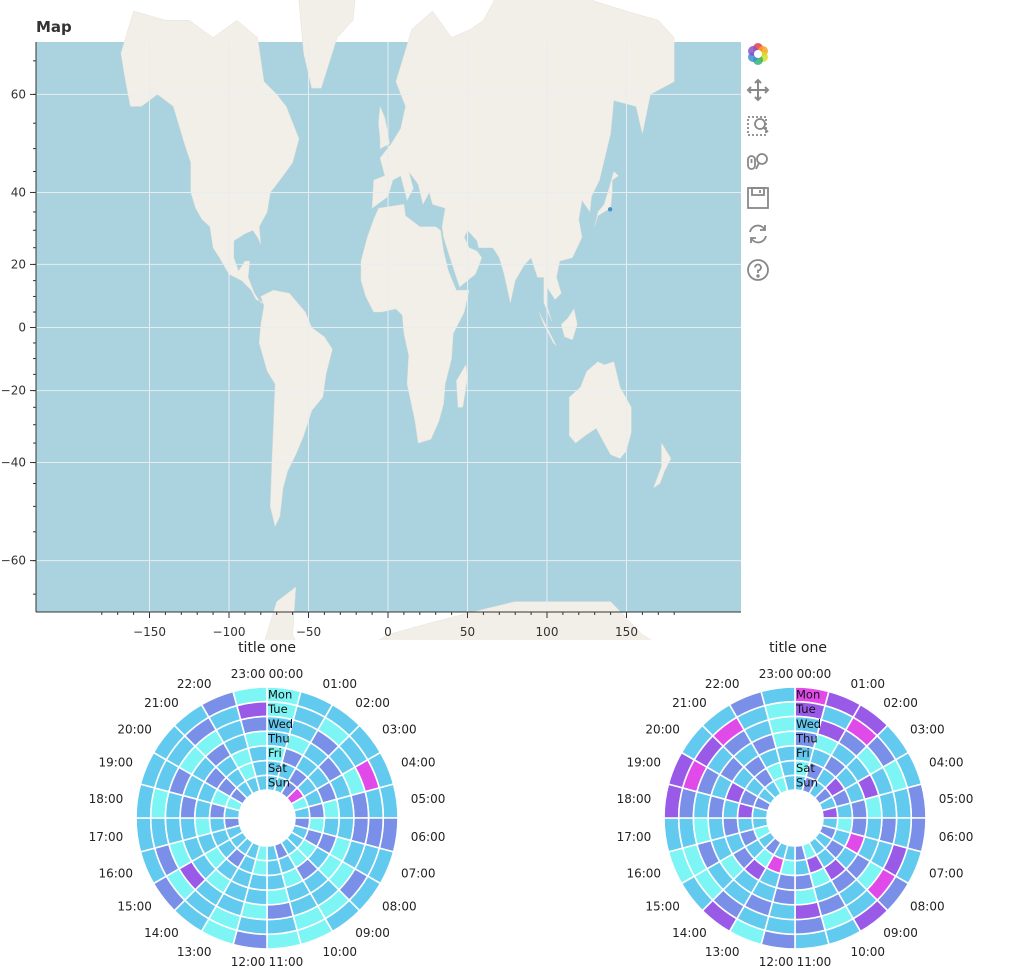  I want to click on polar-chart-1-title: title one, so click(267, 648).